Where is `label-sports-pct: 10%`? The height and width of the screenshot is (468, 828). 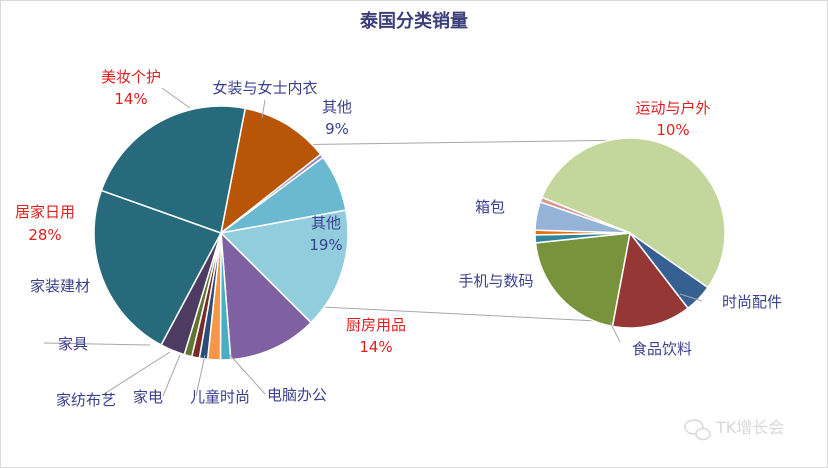
label-sports-pct: 10% is located at coordinates (672, 130).